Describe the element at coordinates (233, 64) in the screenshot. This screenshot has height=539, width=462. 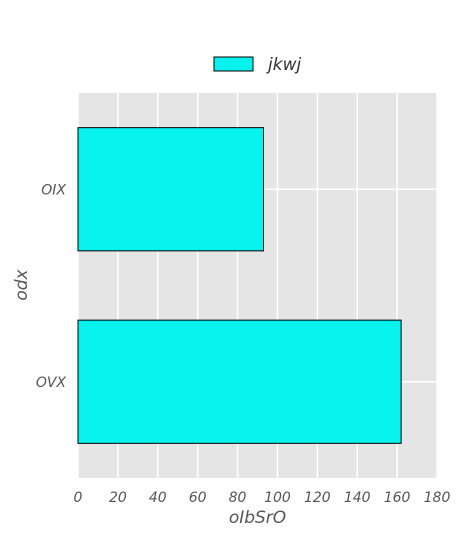
I see `legend-swatch` at that location.